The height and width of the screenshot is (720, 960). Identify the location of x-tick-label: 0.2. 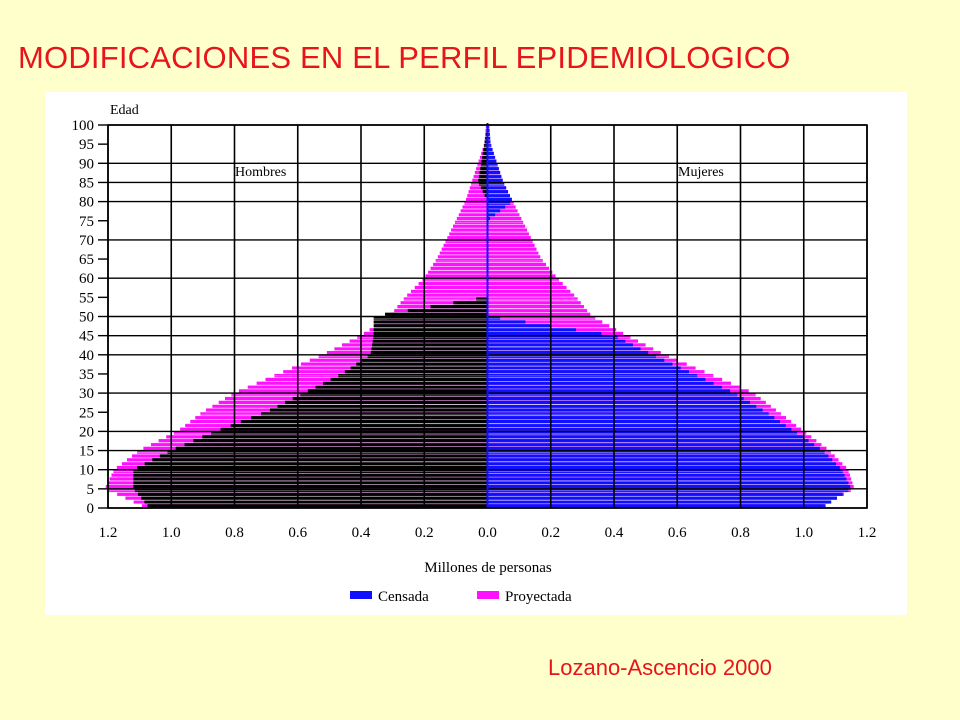
(550, 533).